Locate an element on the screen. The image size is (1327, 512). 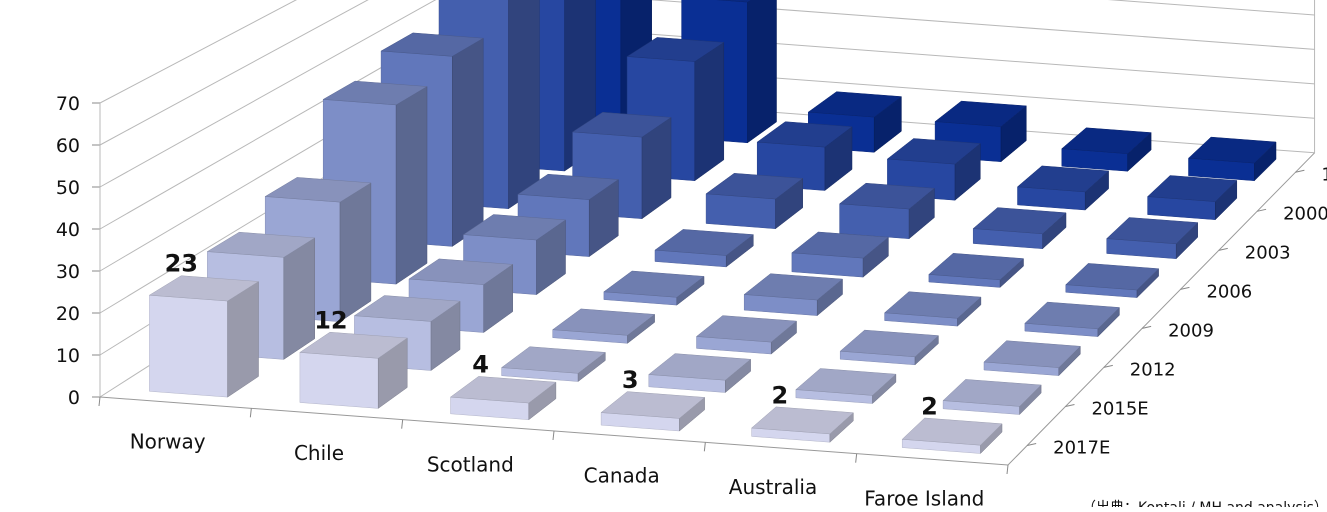
y-tick-label: 70 is located at coordinates (68, 104).